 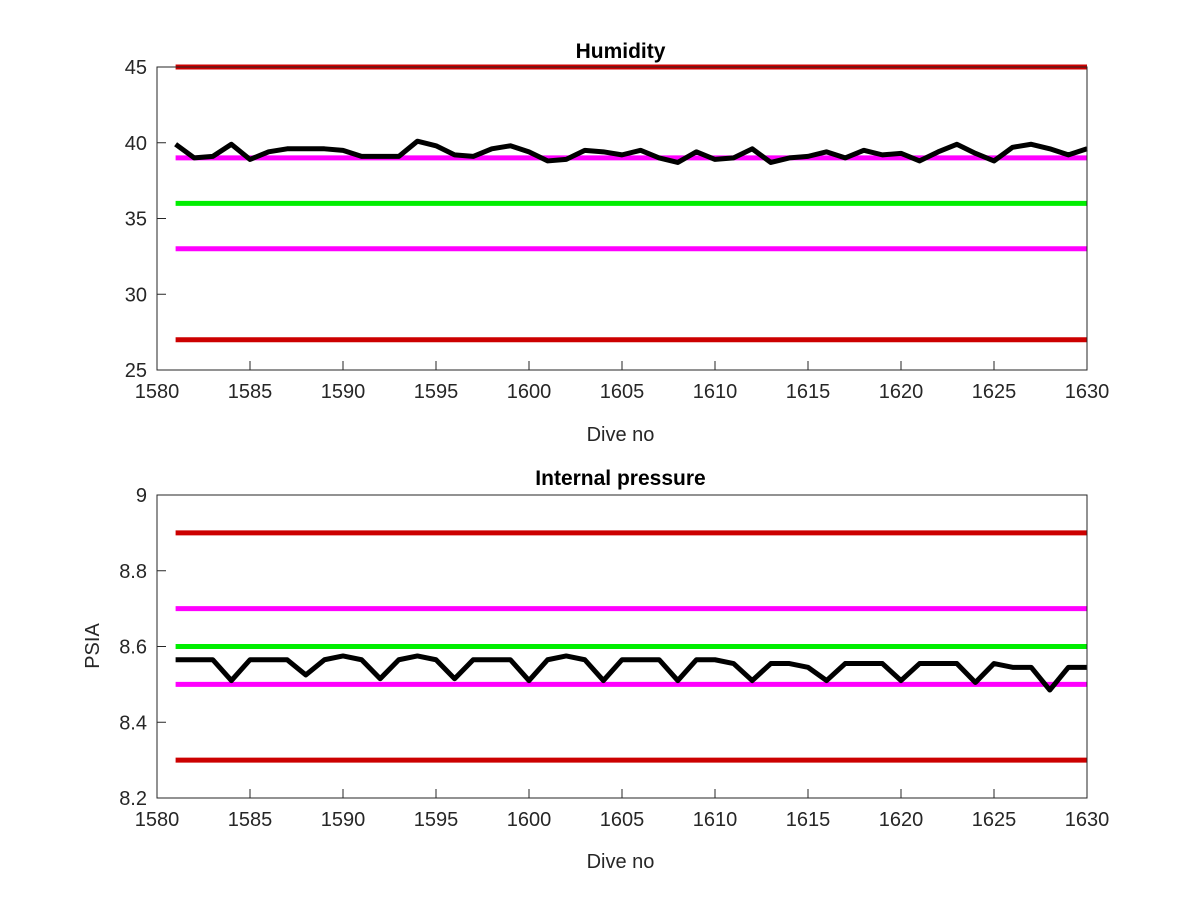 What do you see at coordinates (808, 392) in the screenshot?
I see `humidity-x-tick-label: 1615` at bounding box center [808, 392].